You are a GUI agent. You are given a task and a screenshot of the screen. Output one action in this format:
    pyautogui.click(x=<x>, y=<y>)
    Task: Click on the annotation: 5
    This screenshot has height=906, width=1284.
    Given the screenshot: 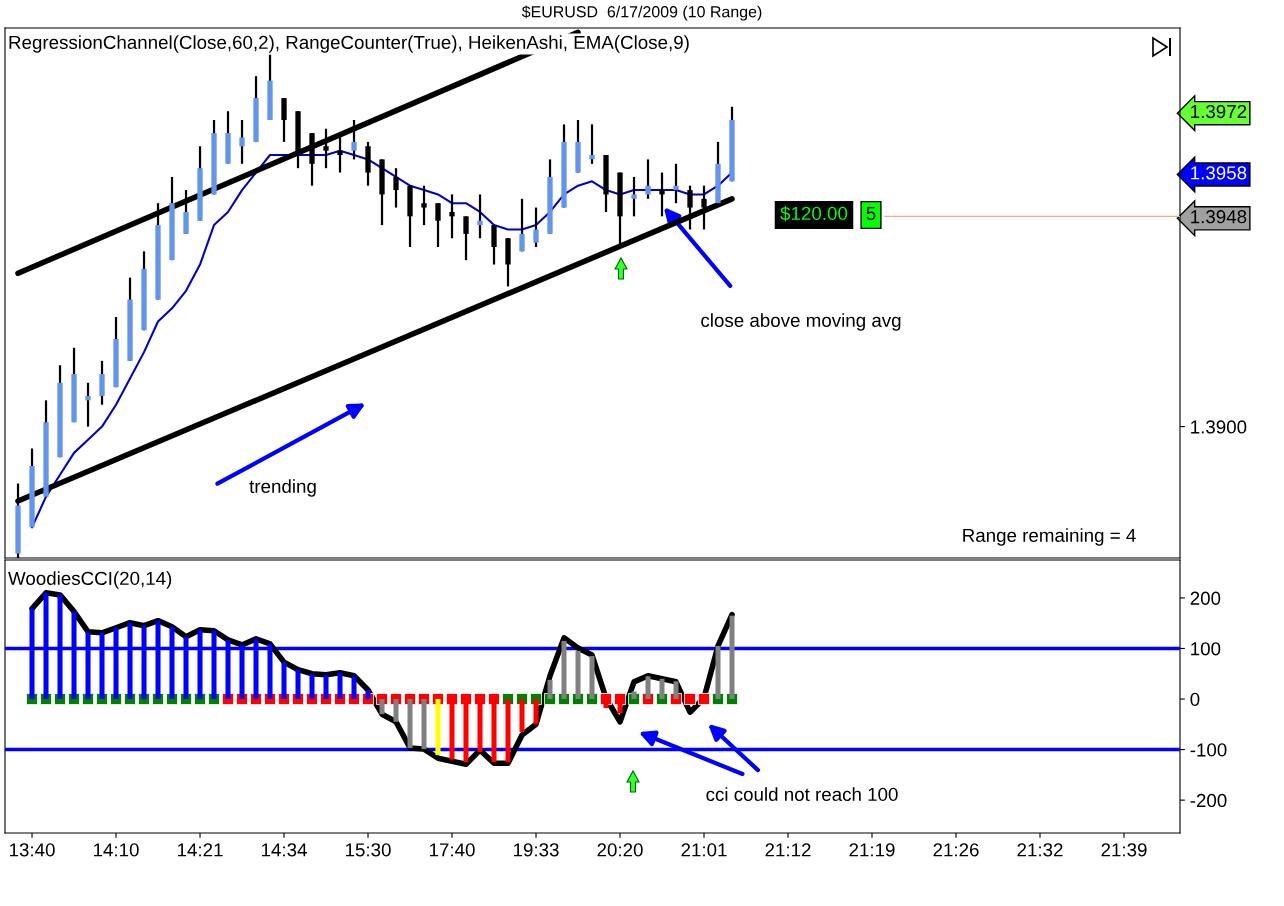 What is the action you would take?
    pyautogui.click(x=871, y=213)
    